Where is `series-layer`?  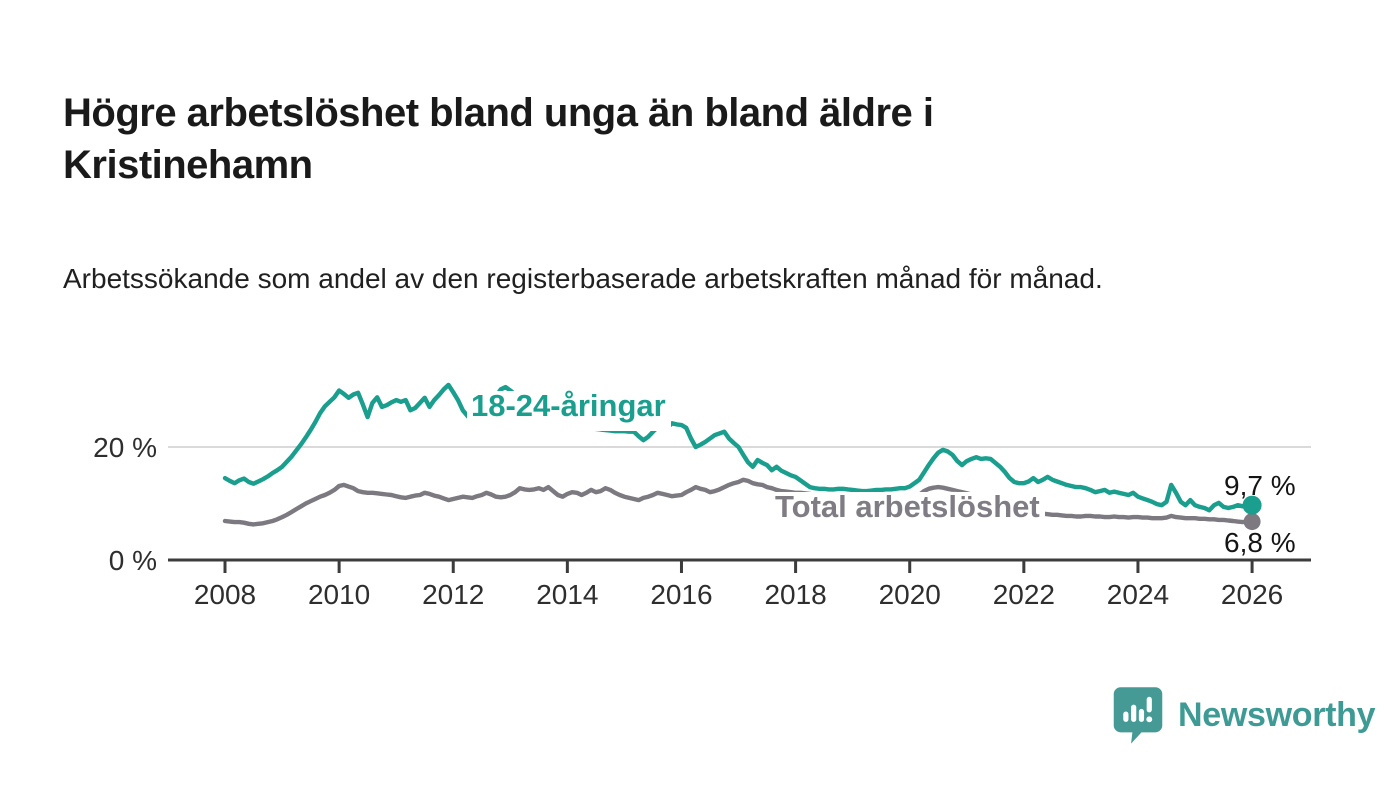 series-layer is located at coordinates (742, 456).